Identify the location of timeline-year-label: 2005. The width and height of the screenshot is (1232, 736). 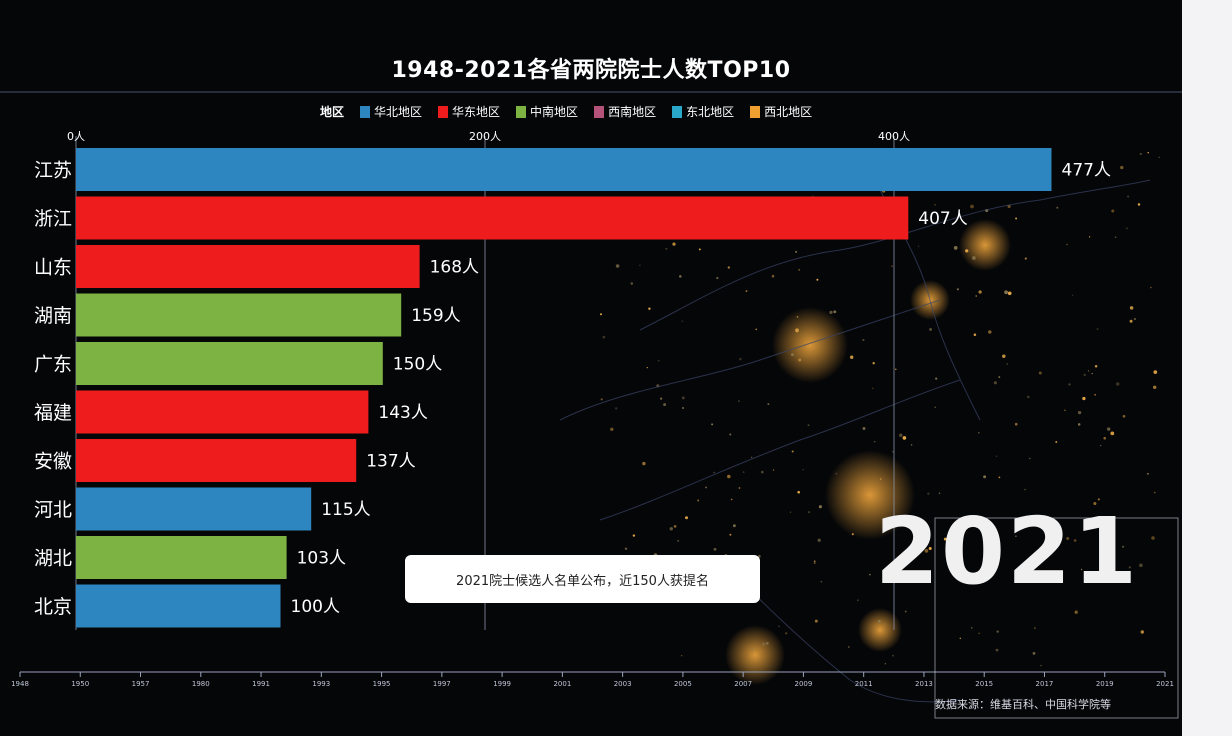
(683, 684).